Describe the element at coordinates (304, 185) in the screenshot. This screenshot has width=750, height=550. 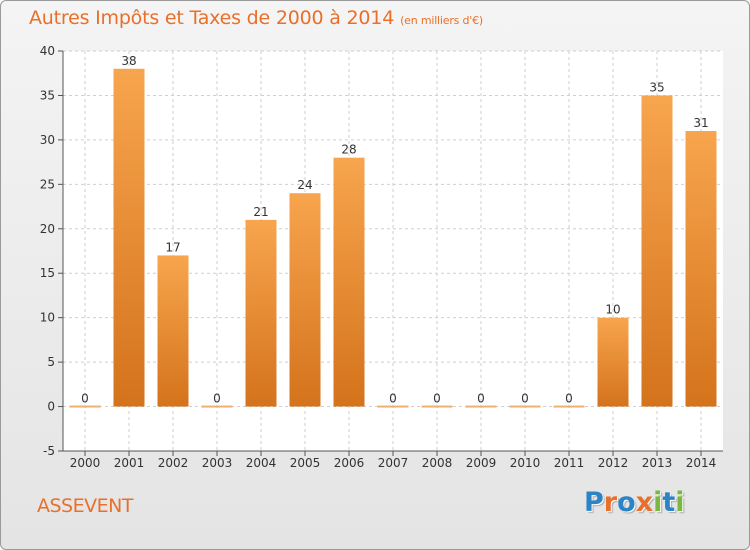
I see `data-label: 24` at that location.